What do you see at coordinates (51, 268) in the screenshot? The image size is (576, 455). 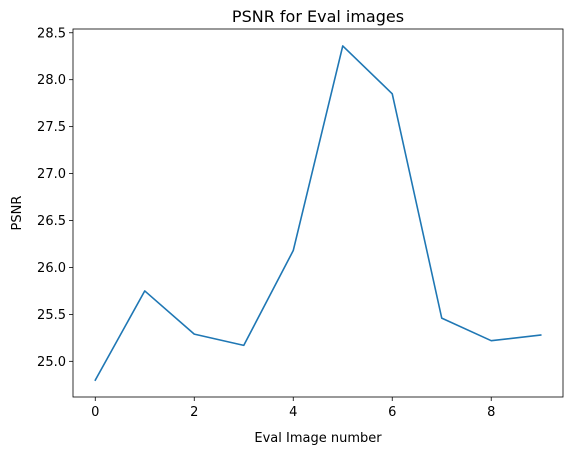 I see `y-tick-label: 26.0` at bounding box center [51, 268].